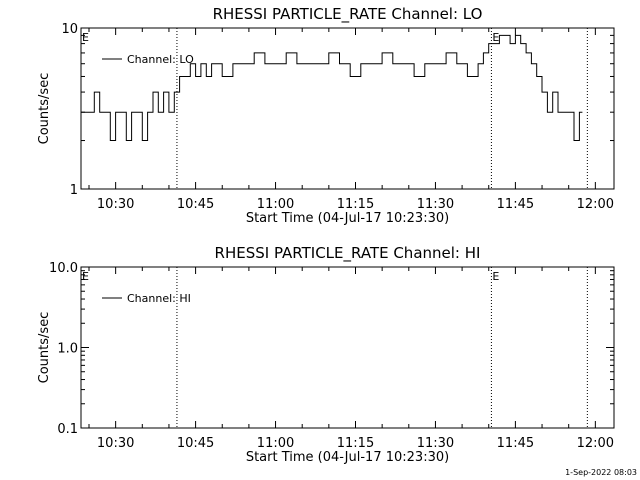 This screenshot has height=480, width=640. I want to click on chart-title: RHESSI PARTICLE_RATE Channel: HI, so click(348, 253).